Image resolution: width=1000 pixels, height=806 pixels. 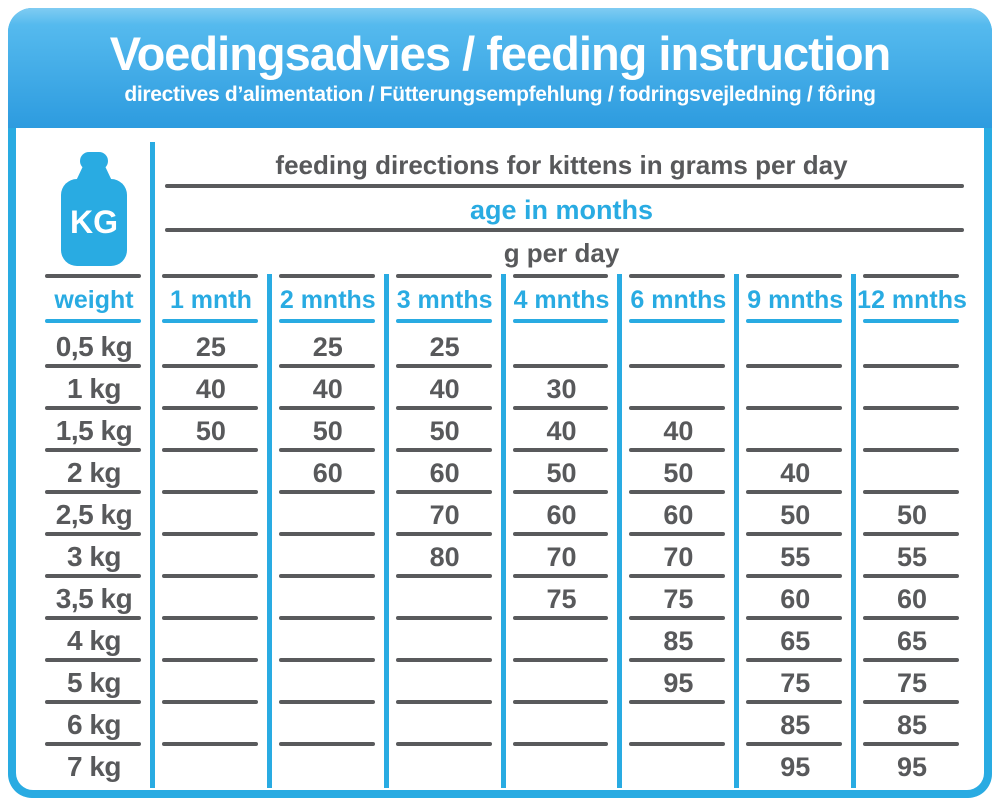 I want to click on feeding-value-r3-c5: 40, so click(x=792, y=473).